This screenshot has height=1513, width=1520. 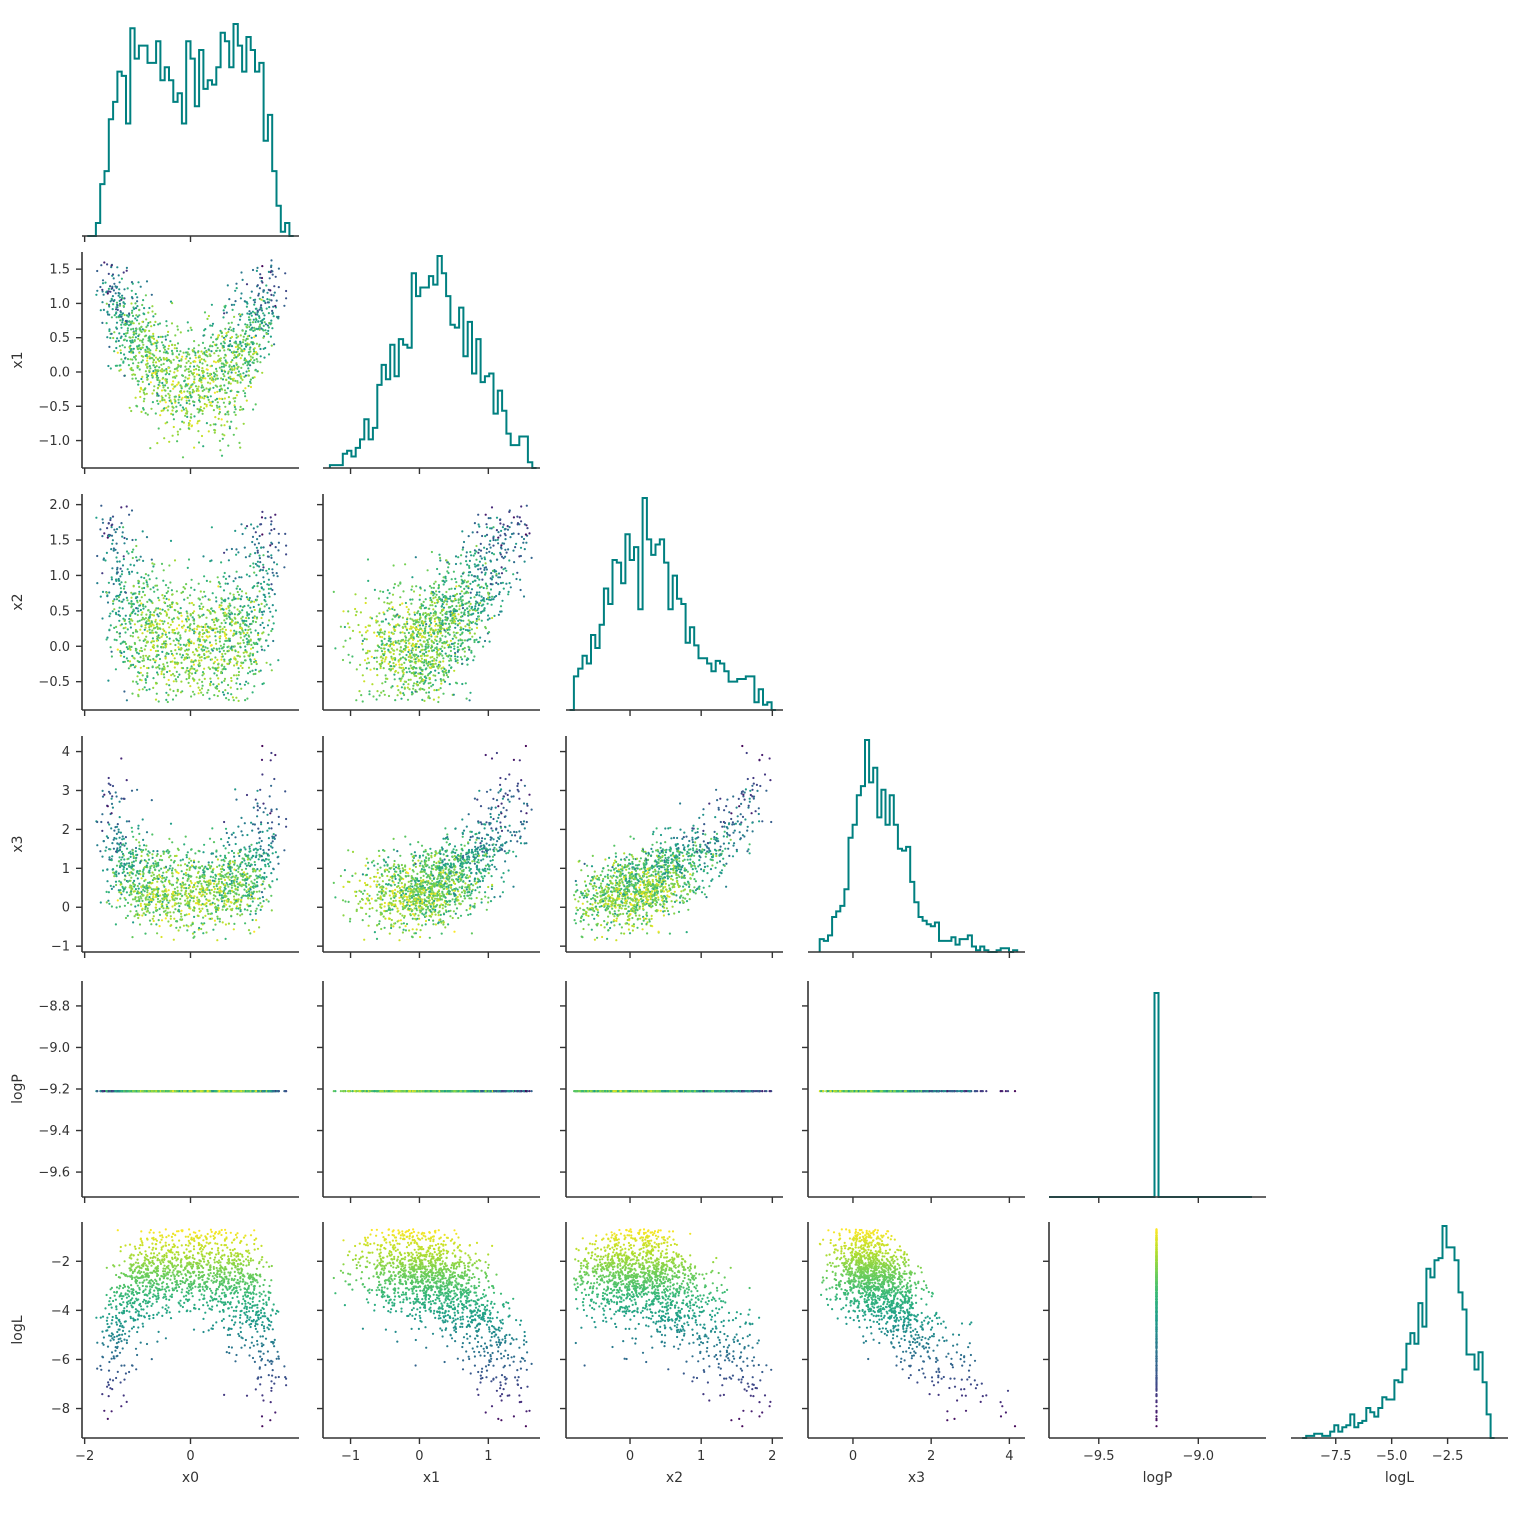 What do you see at coordinates (54, 441) in the screenshot?
I see `y-tick-label: −1.0` at bounding box center [54, 441].